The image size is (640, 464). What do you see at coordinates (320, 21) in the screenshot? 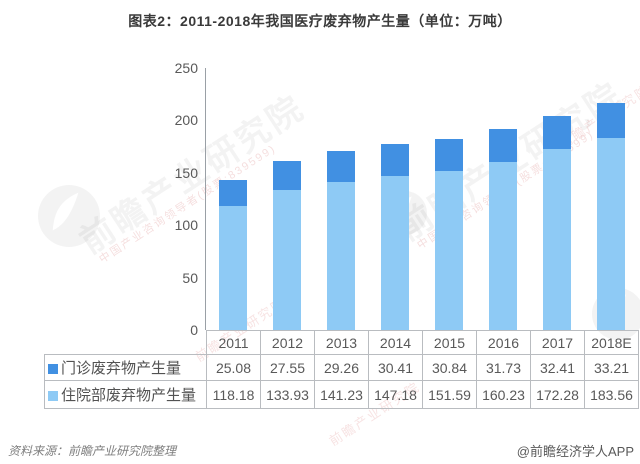
I see `chart-title: 图表2：2011-2018年我国医疗废弃物产生量（单位：万吨）` at bounding box center [320, 21].